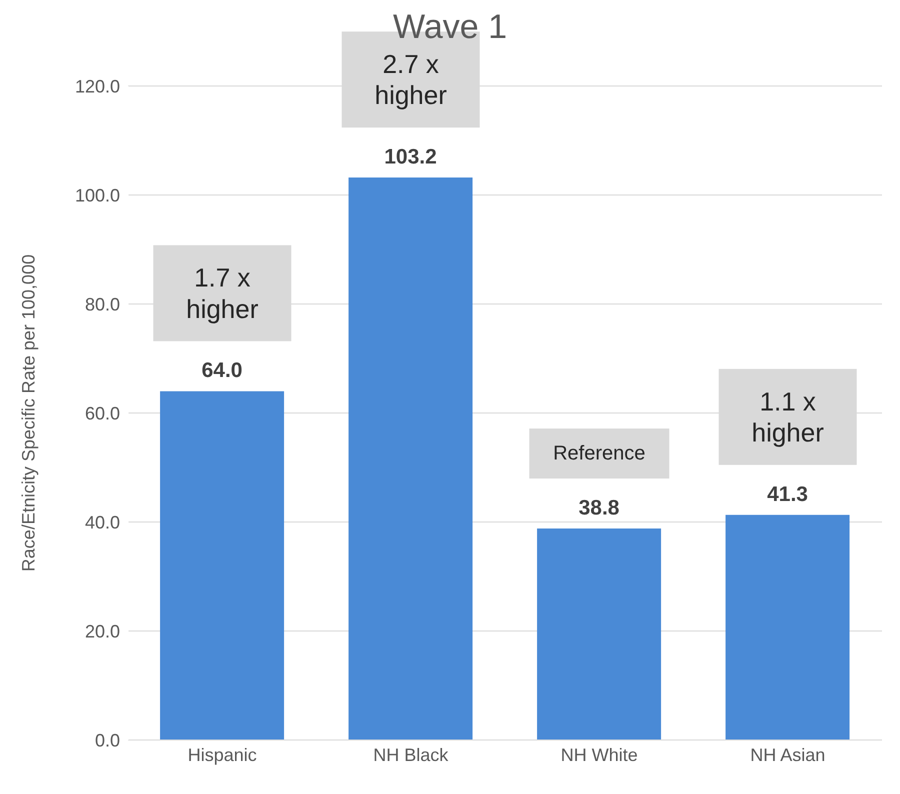  Describe the element at coordinates (222, 293) in the screenshot. I see `annotation: 1.7 x higher` at that location.